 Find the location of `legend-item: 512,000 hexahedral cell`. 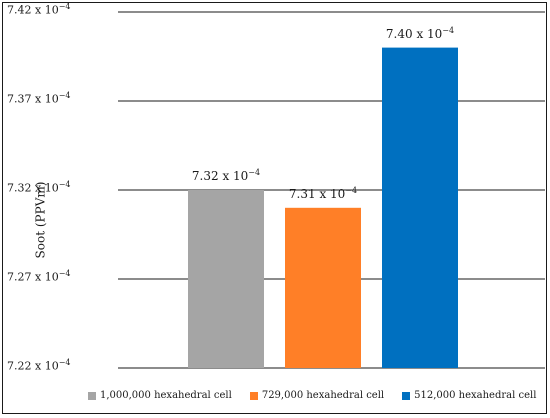

legend-item: 512,000 hexahedral cell is located at coordinates (469, 395).